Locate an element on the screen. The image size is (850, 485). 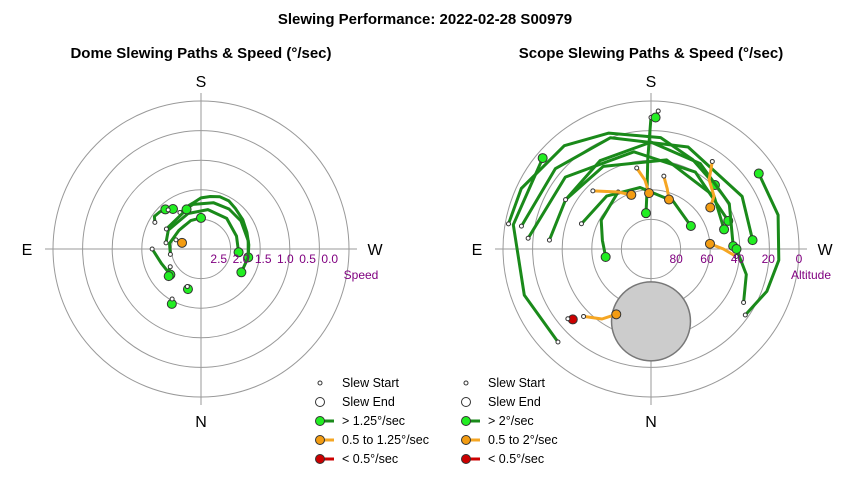
radial-tick-label-4: 0 is located at coordinates (799, 259).